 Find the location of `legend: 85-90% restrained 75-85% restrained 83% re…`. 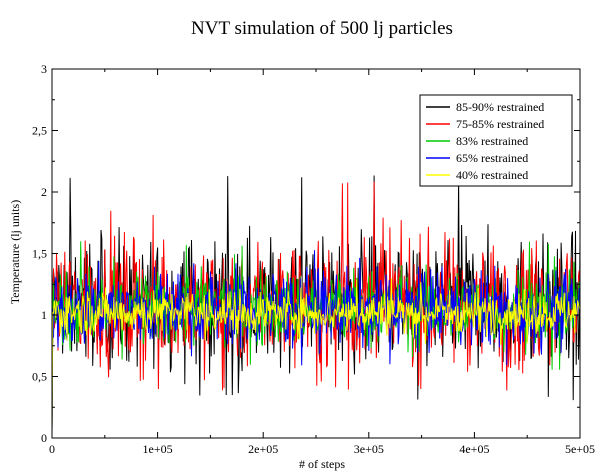

legend: 85-90% restrained 75-85% restrained 83% re… is located at coordinates (496, 140).